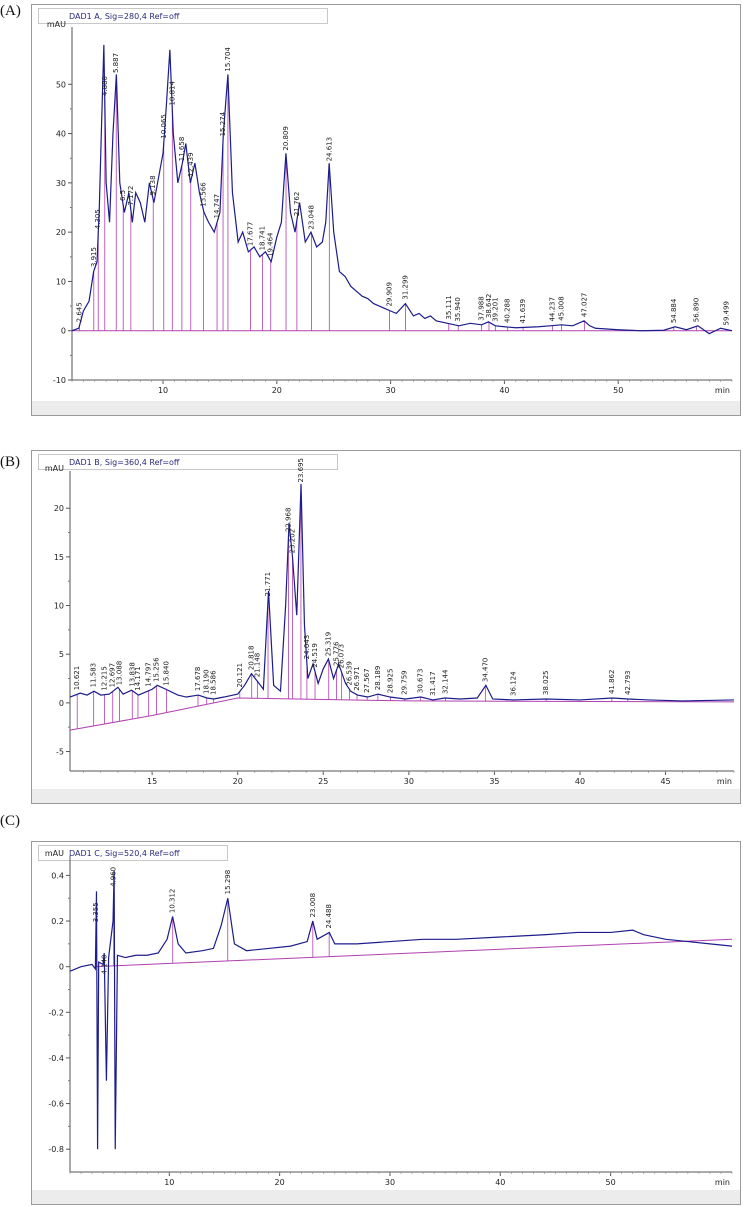  What do you see at coordinates (133, 853) in the screenshot?
I see `panel-c-title: DAD1 C, Sig=520,4 Ref=off` at bounding box center [133, 853].